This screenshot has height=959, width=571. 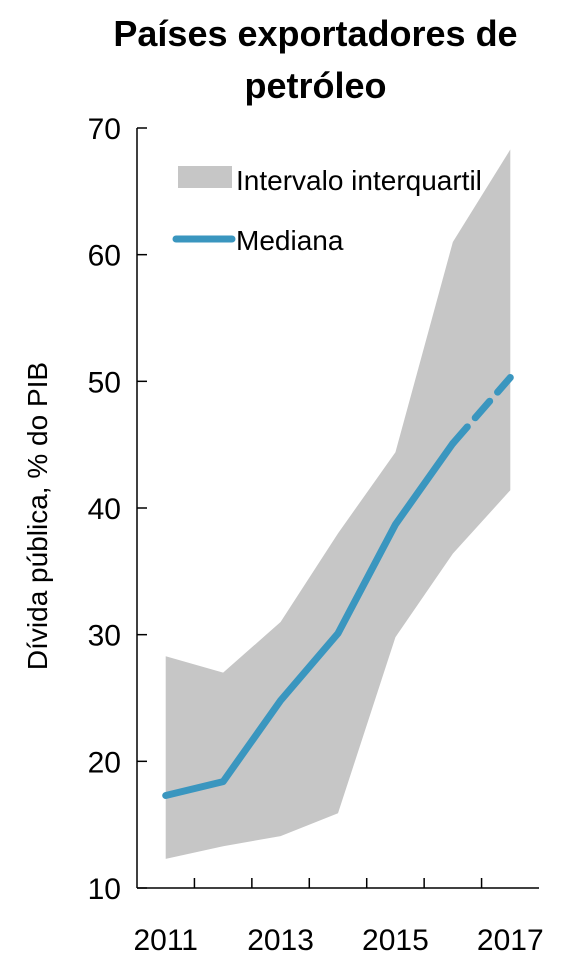 I want to click on y-tick-label: 30, so click(x=104, y=636).